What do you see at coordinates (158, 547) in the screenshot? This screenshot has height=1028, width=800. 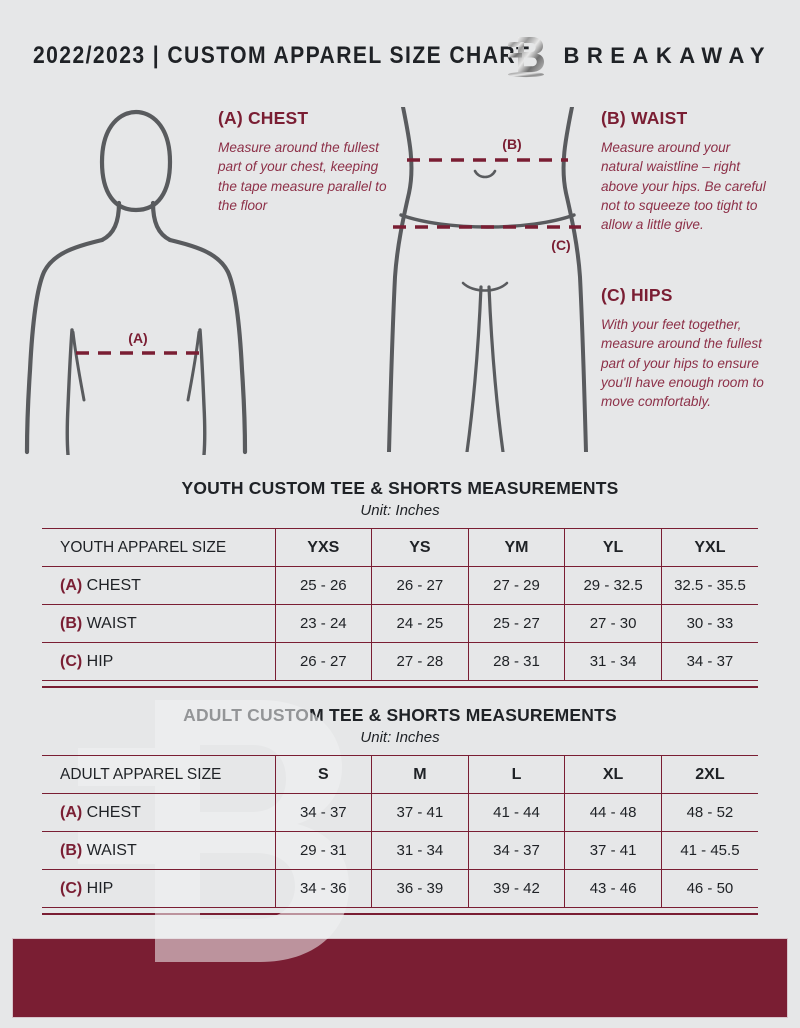 I see `youth-header-label: YOUTH APPAREL SIZE` at bounding box center [158, 547].